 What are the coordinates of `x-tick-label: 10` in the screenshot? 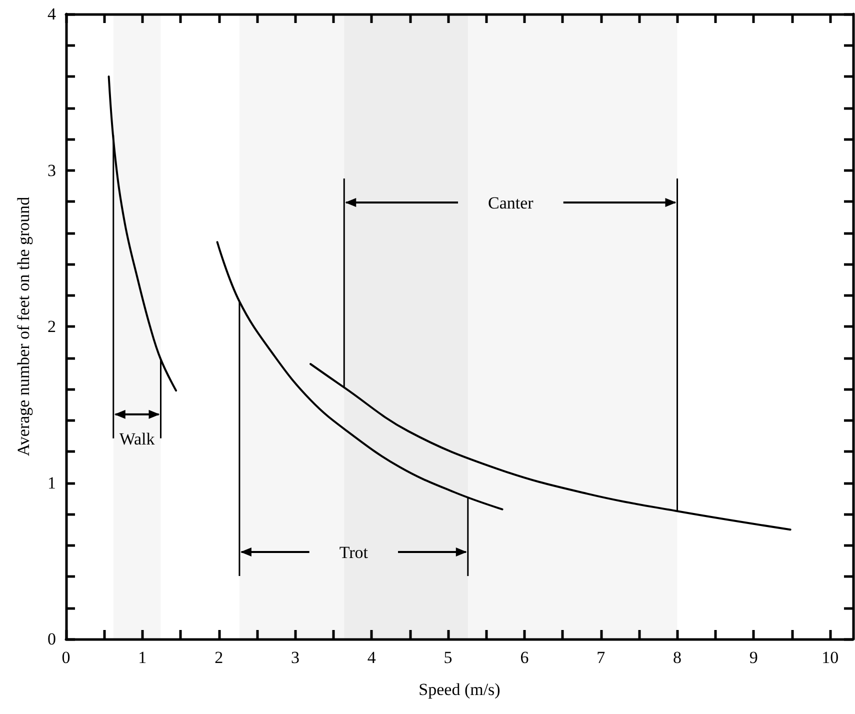 It's located at (830, 657).